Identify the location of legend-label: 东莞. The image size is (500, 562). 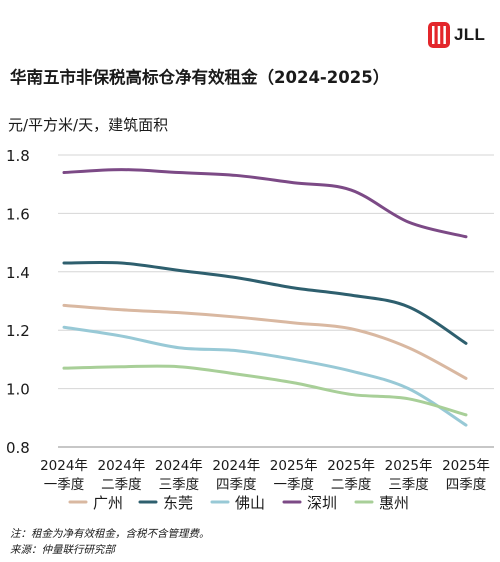
(178, 503).